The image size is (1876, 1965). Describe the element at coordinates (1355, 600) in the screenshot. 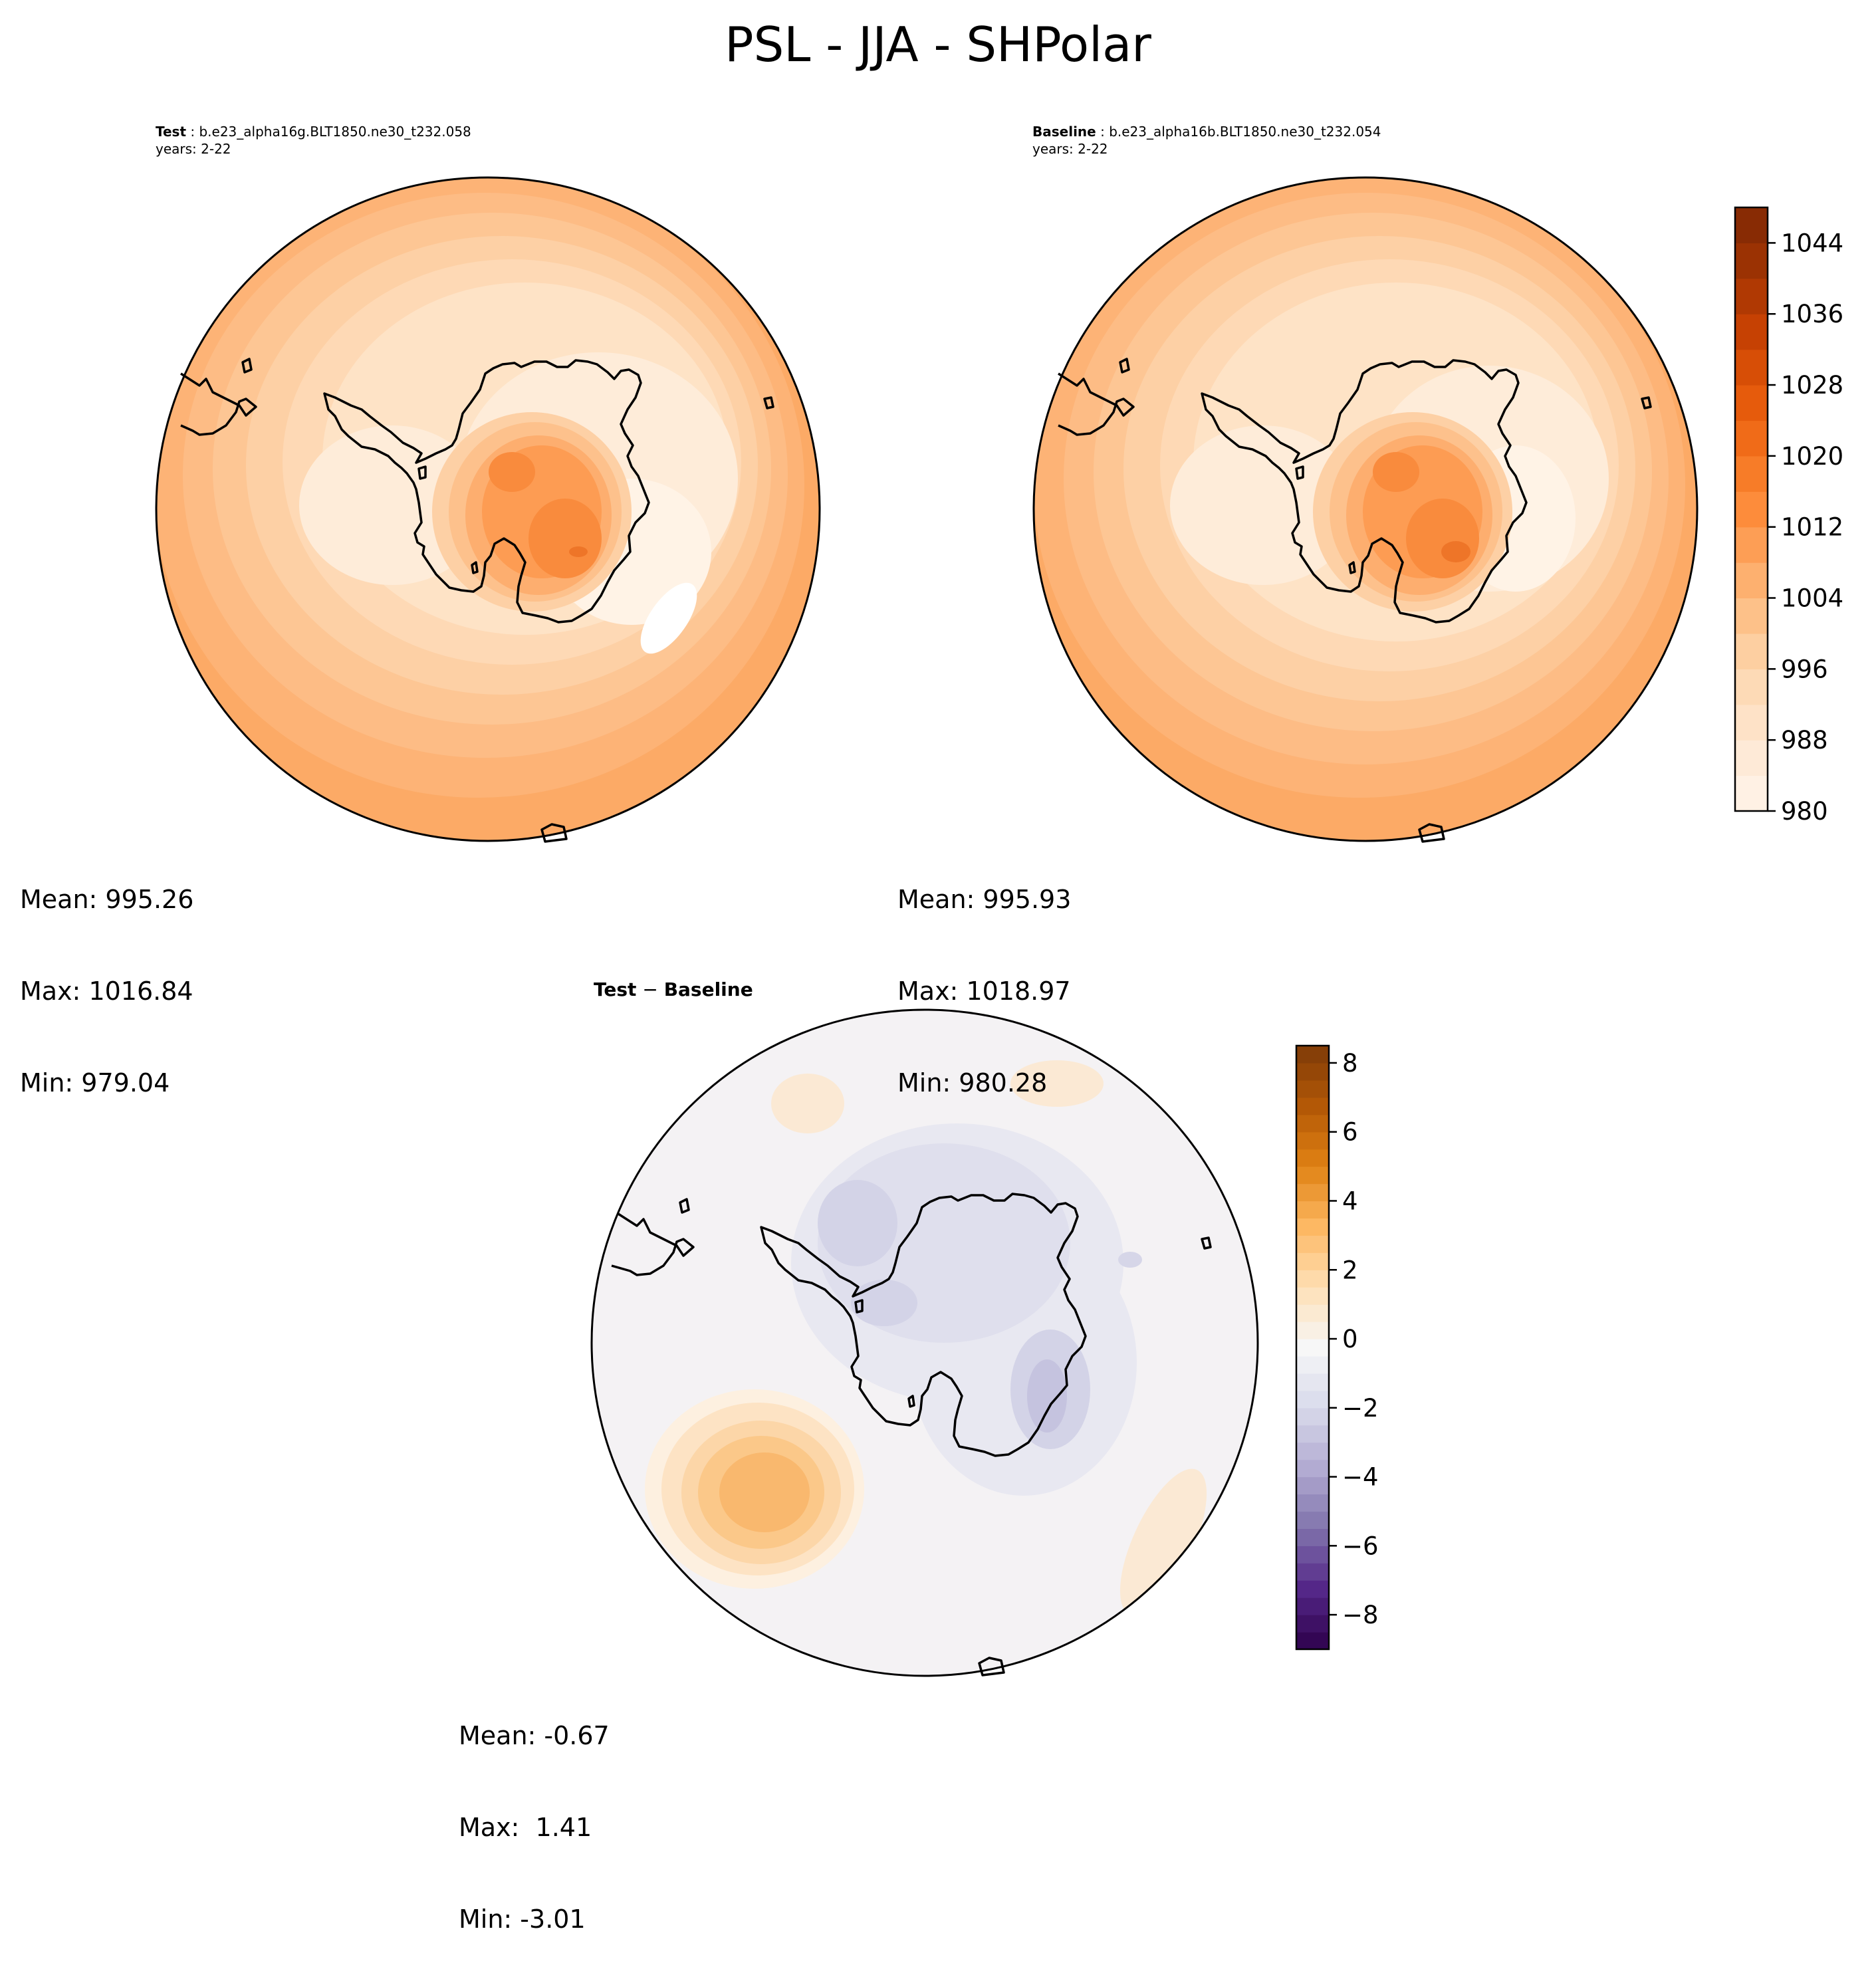

I see `baseline-coastlines` at that location.